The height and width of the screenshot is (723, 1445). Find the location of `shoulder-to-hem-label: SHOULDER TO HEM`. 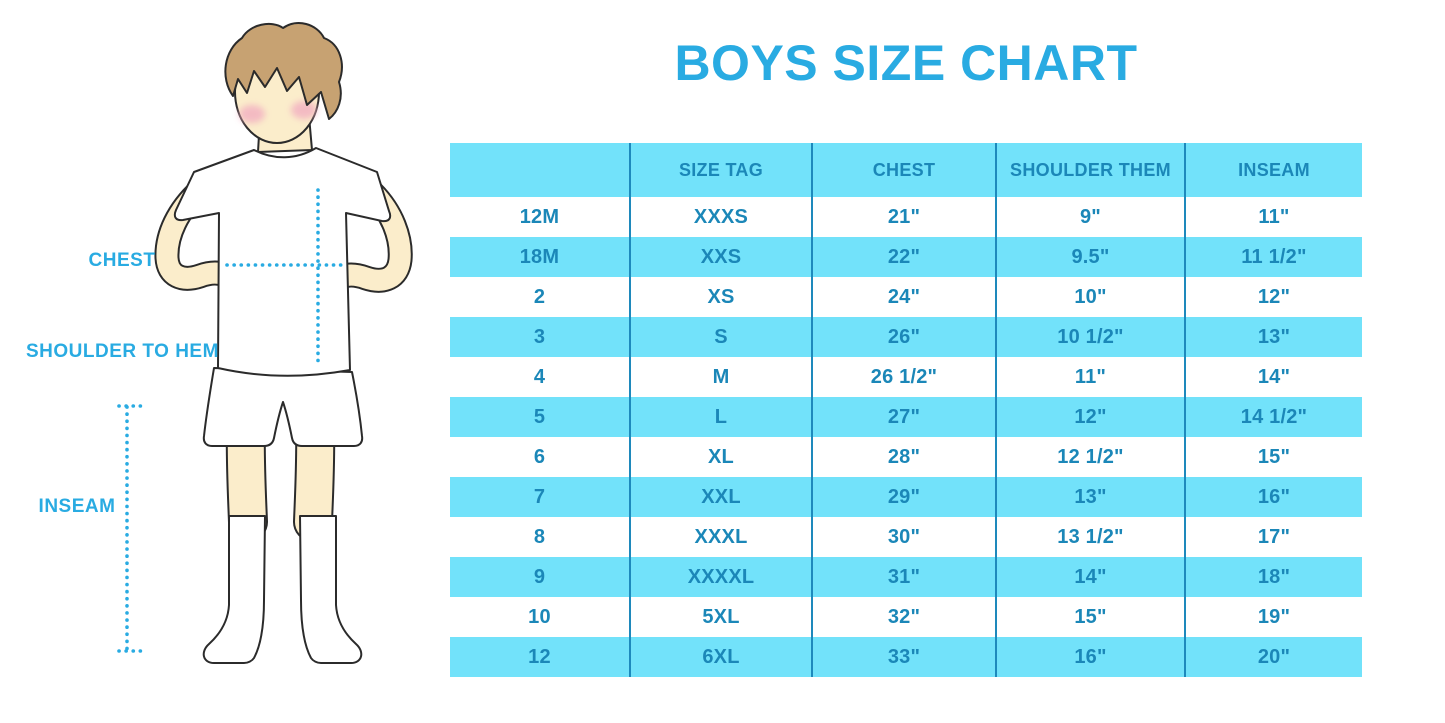

shoulder-to-hem-label: SHOULDER TO HEM is located at coordinates (122, 351).